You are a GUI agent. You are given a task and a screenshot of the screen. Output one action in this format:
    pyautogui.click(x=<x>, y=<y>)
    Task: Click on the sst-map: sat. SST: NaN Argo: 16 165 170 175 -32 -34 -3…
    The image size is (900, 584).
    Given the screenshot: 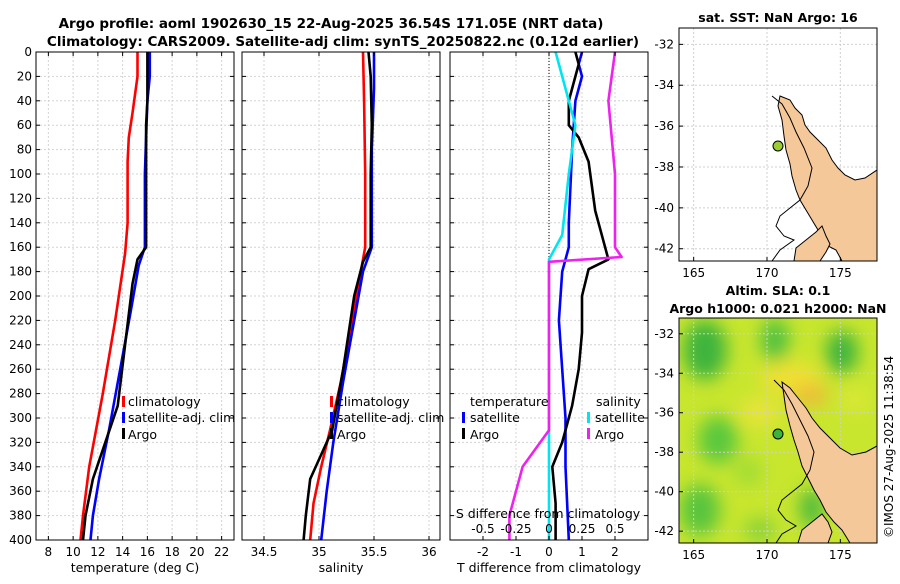 What is the action you would take?
    pyautogui.click(x=766, y=145)
    